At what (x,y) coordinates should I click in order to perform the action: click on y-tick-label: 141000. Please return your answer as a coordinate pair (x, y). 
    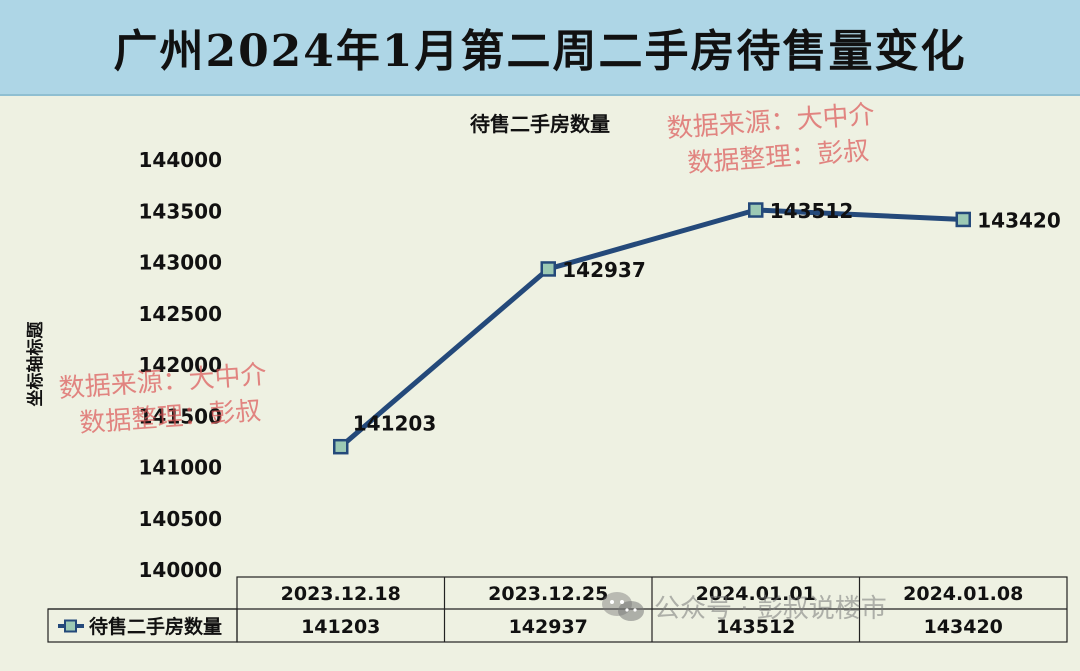
    Looking at the image, I should click on (181, 468).